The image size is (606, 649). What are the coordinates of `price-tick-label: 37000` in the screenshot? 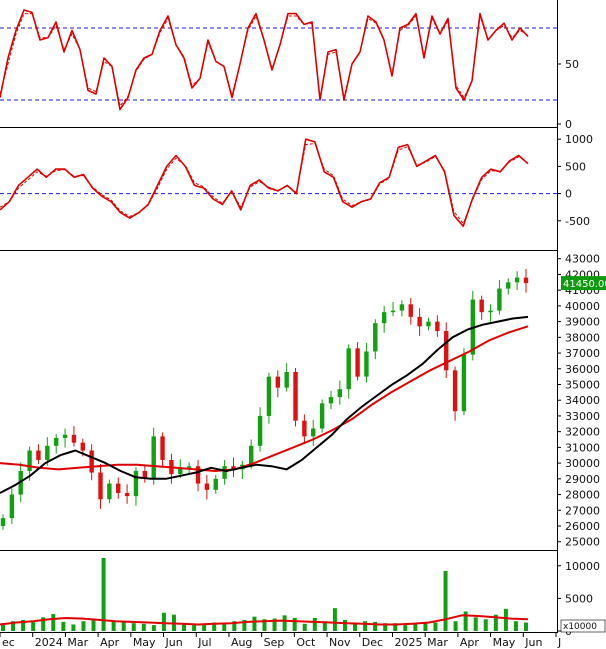 It's located at (582, 353).